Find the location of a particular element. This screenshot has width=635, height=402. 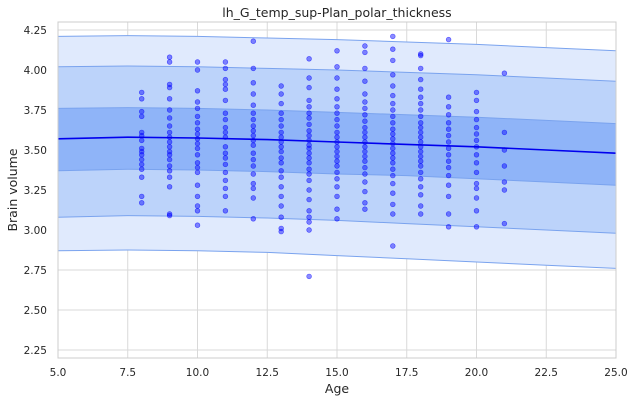

y-tick-label: 3.50 is located at coordinates (35, 151).